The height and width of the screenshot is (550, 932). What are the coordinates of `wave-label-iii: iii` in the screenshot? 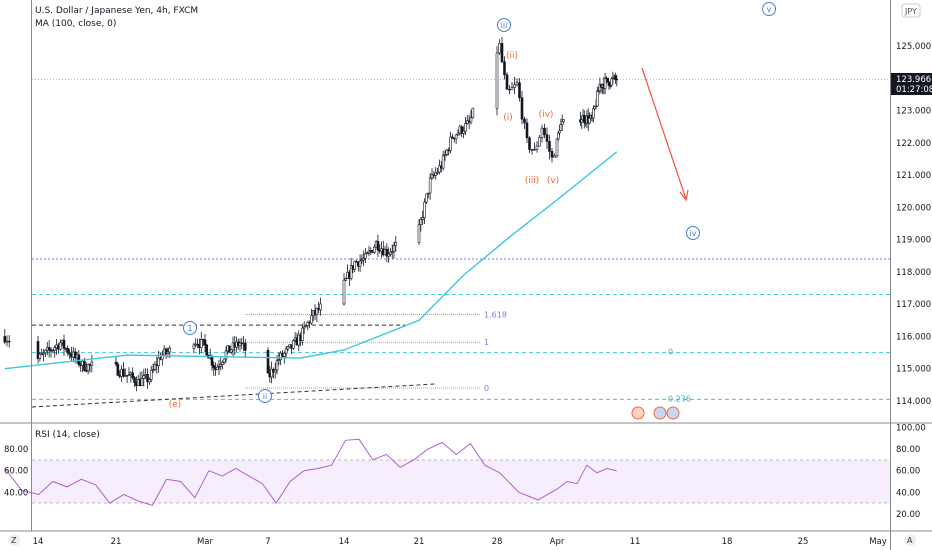 It's located at (504, 25).